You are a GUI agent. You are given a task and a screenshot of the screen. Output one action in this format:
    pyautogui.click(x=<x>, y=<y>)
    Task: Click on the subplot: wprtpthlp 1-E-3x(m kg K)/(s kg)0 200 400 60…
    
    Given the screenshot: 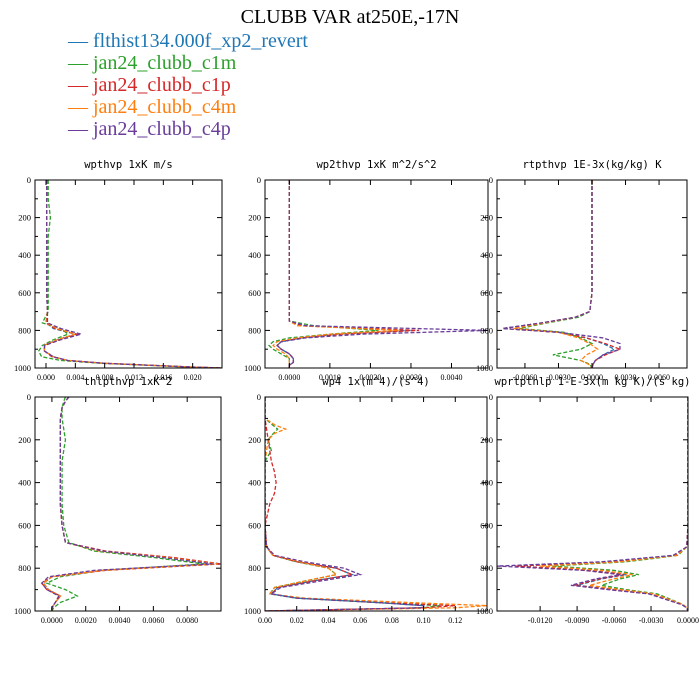 What is the action you would take?
    pyautogui.click(x=587, y=500)
    